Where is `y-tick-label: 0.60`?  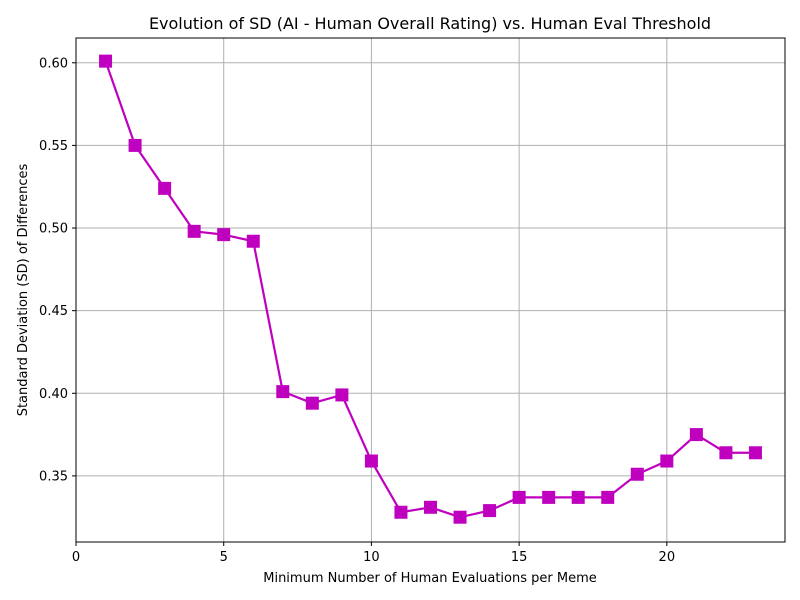
y-tick-label: 0.60 is located at coordinates (53, 63).